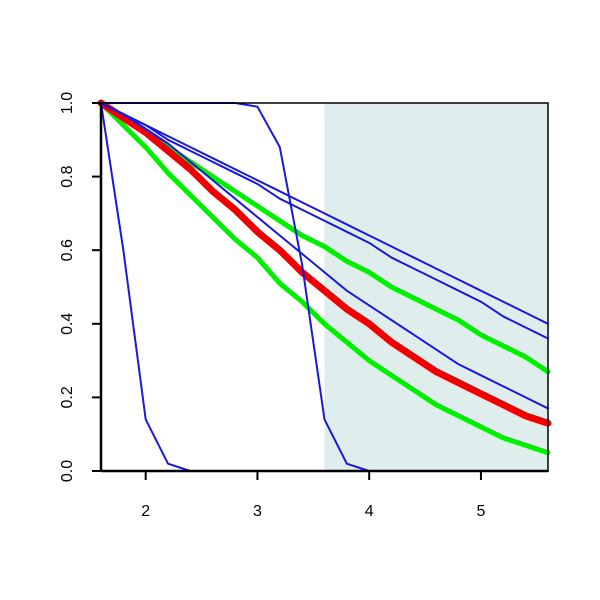 This screenshot has height=600, width=600. I want to click on y-tick-label: 0.4, so click(67, 324).